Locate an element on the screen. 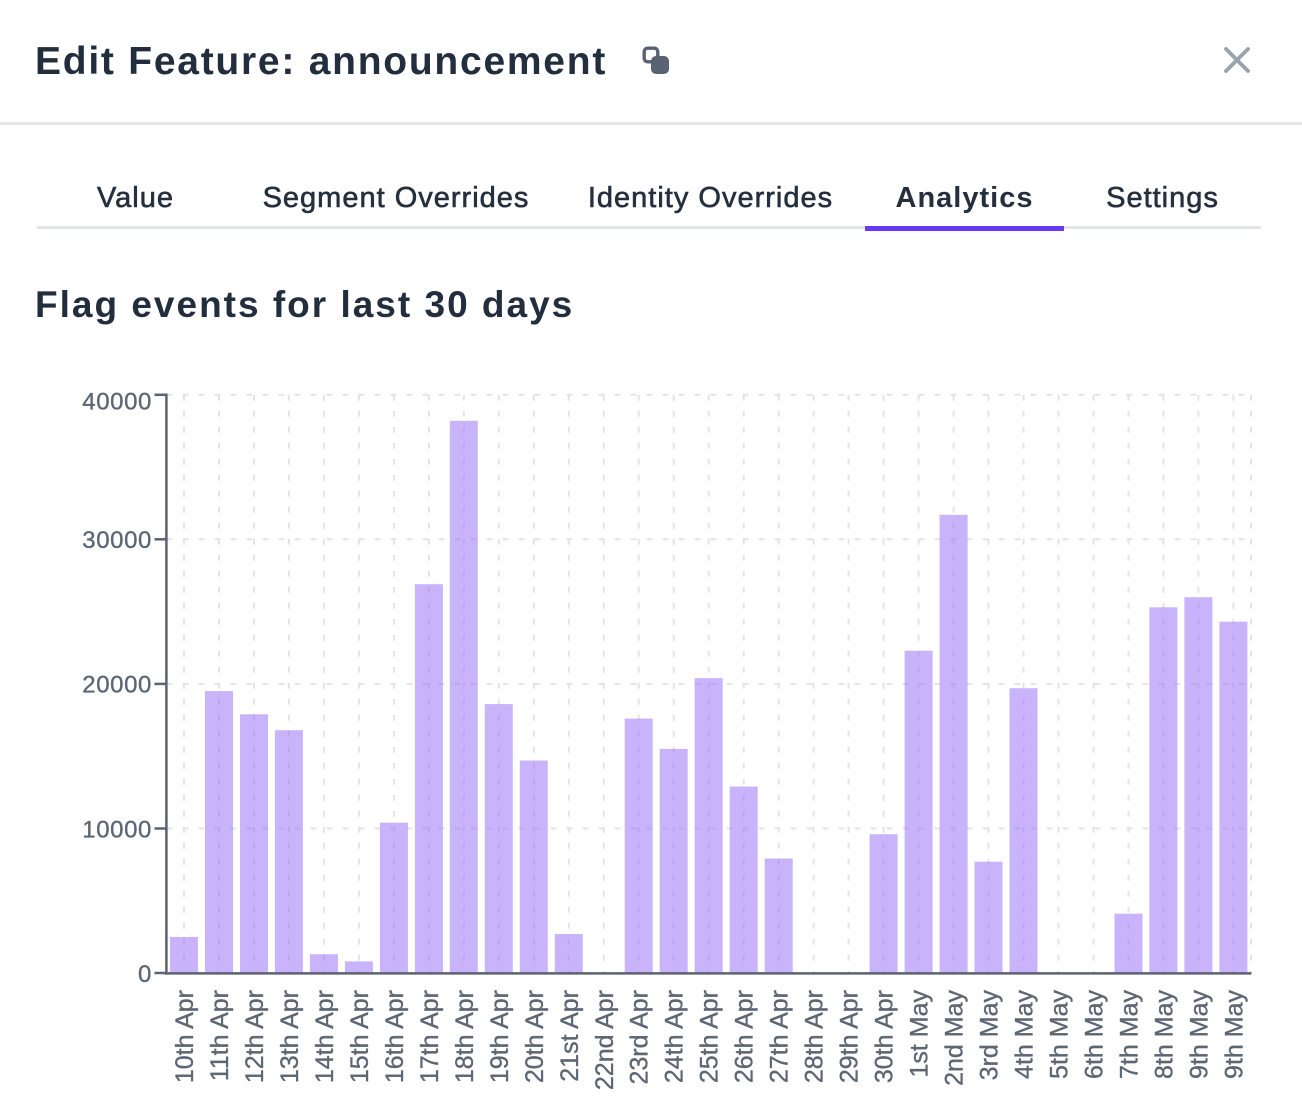 Image resolution: width=1302 pixels, height=1102 pixels. svg-text: 17th Apr is located at coordinates (430, 1036).